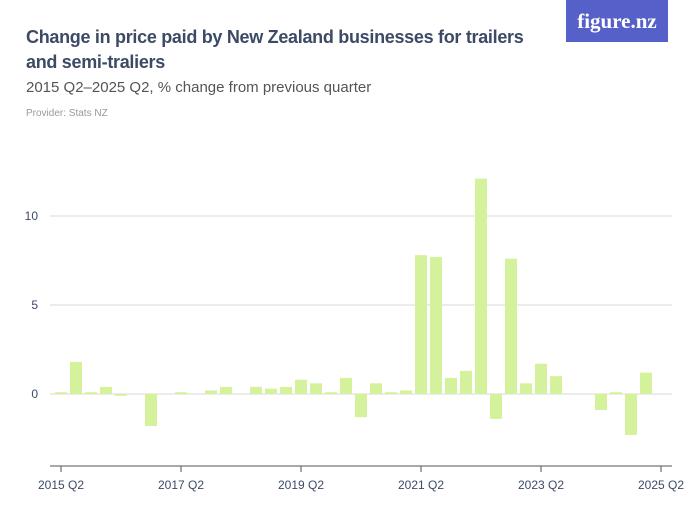  What do you see at coordinates (121, 395) in the screenshot?
I see `bar-2016-q2` at bounding box center [121, 395].